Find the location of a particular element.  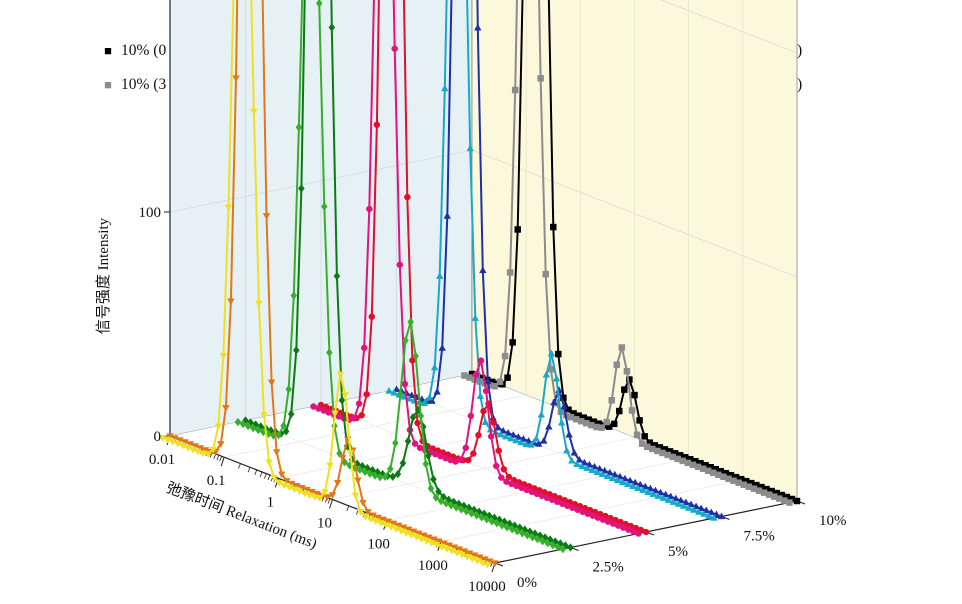

y-tick-label: 0 is located at coordinates (158, 437).